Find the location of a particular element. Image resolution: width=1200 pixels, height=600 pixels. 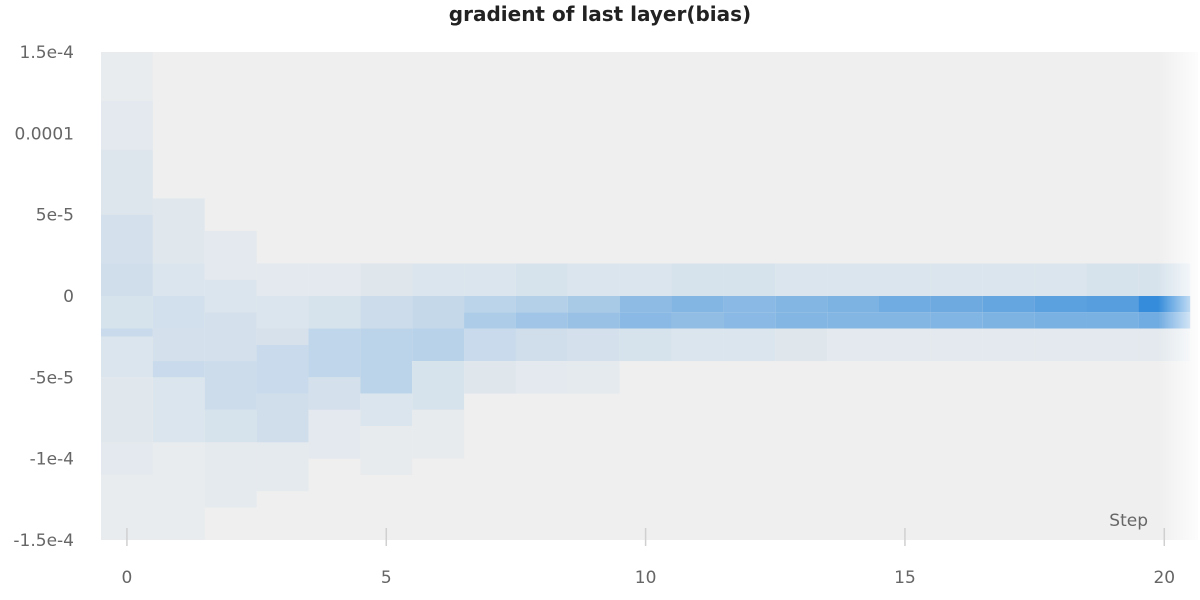

y-tick-label: -1e-4 is located at coordinates (52, 460).